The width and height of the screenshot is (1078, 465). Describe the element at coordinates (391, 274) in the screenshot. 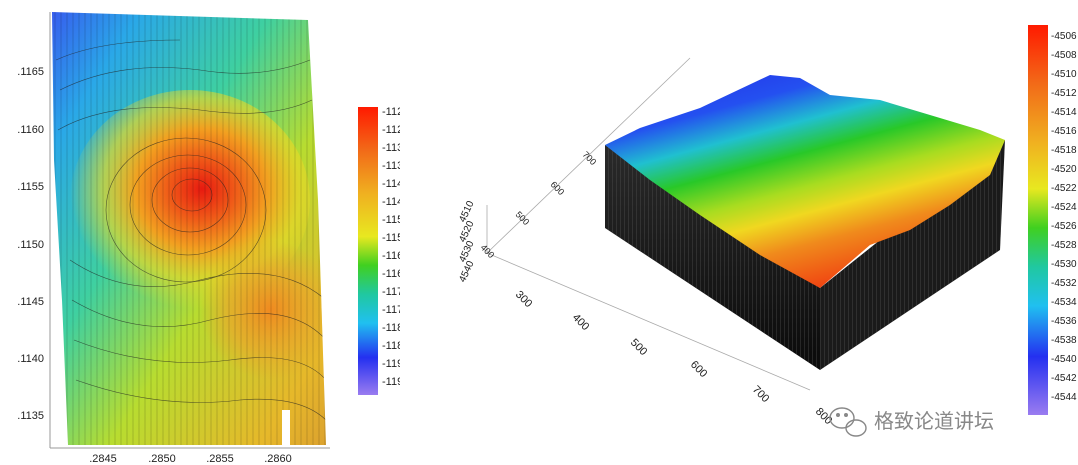

I see `left-colorbar-tick: -1165` at that location.